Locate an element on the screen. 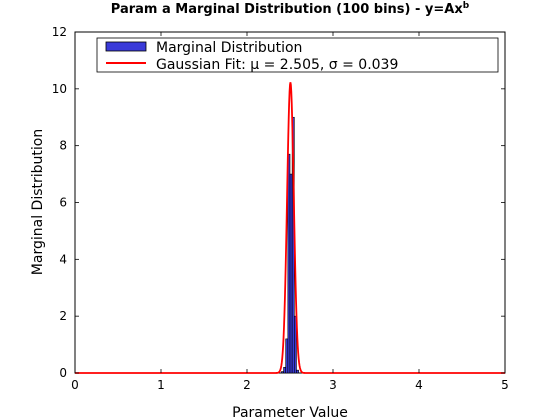  x-tick-label: 5 is located at coordinates (505, 385).